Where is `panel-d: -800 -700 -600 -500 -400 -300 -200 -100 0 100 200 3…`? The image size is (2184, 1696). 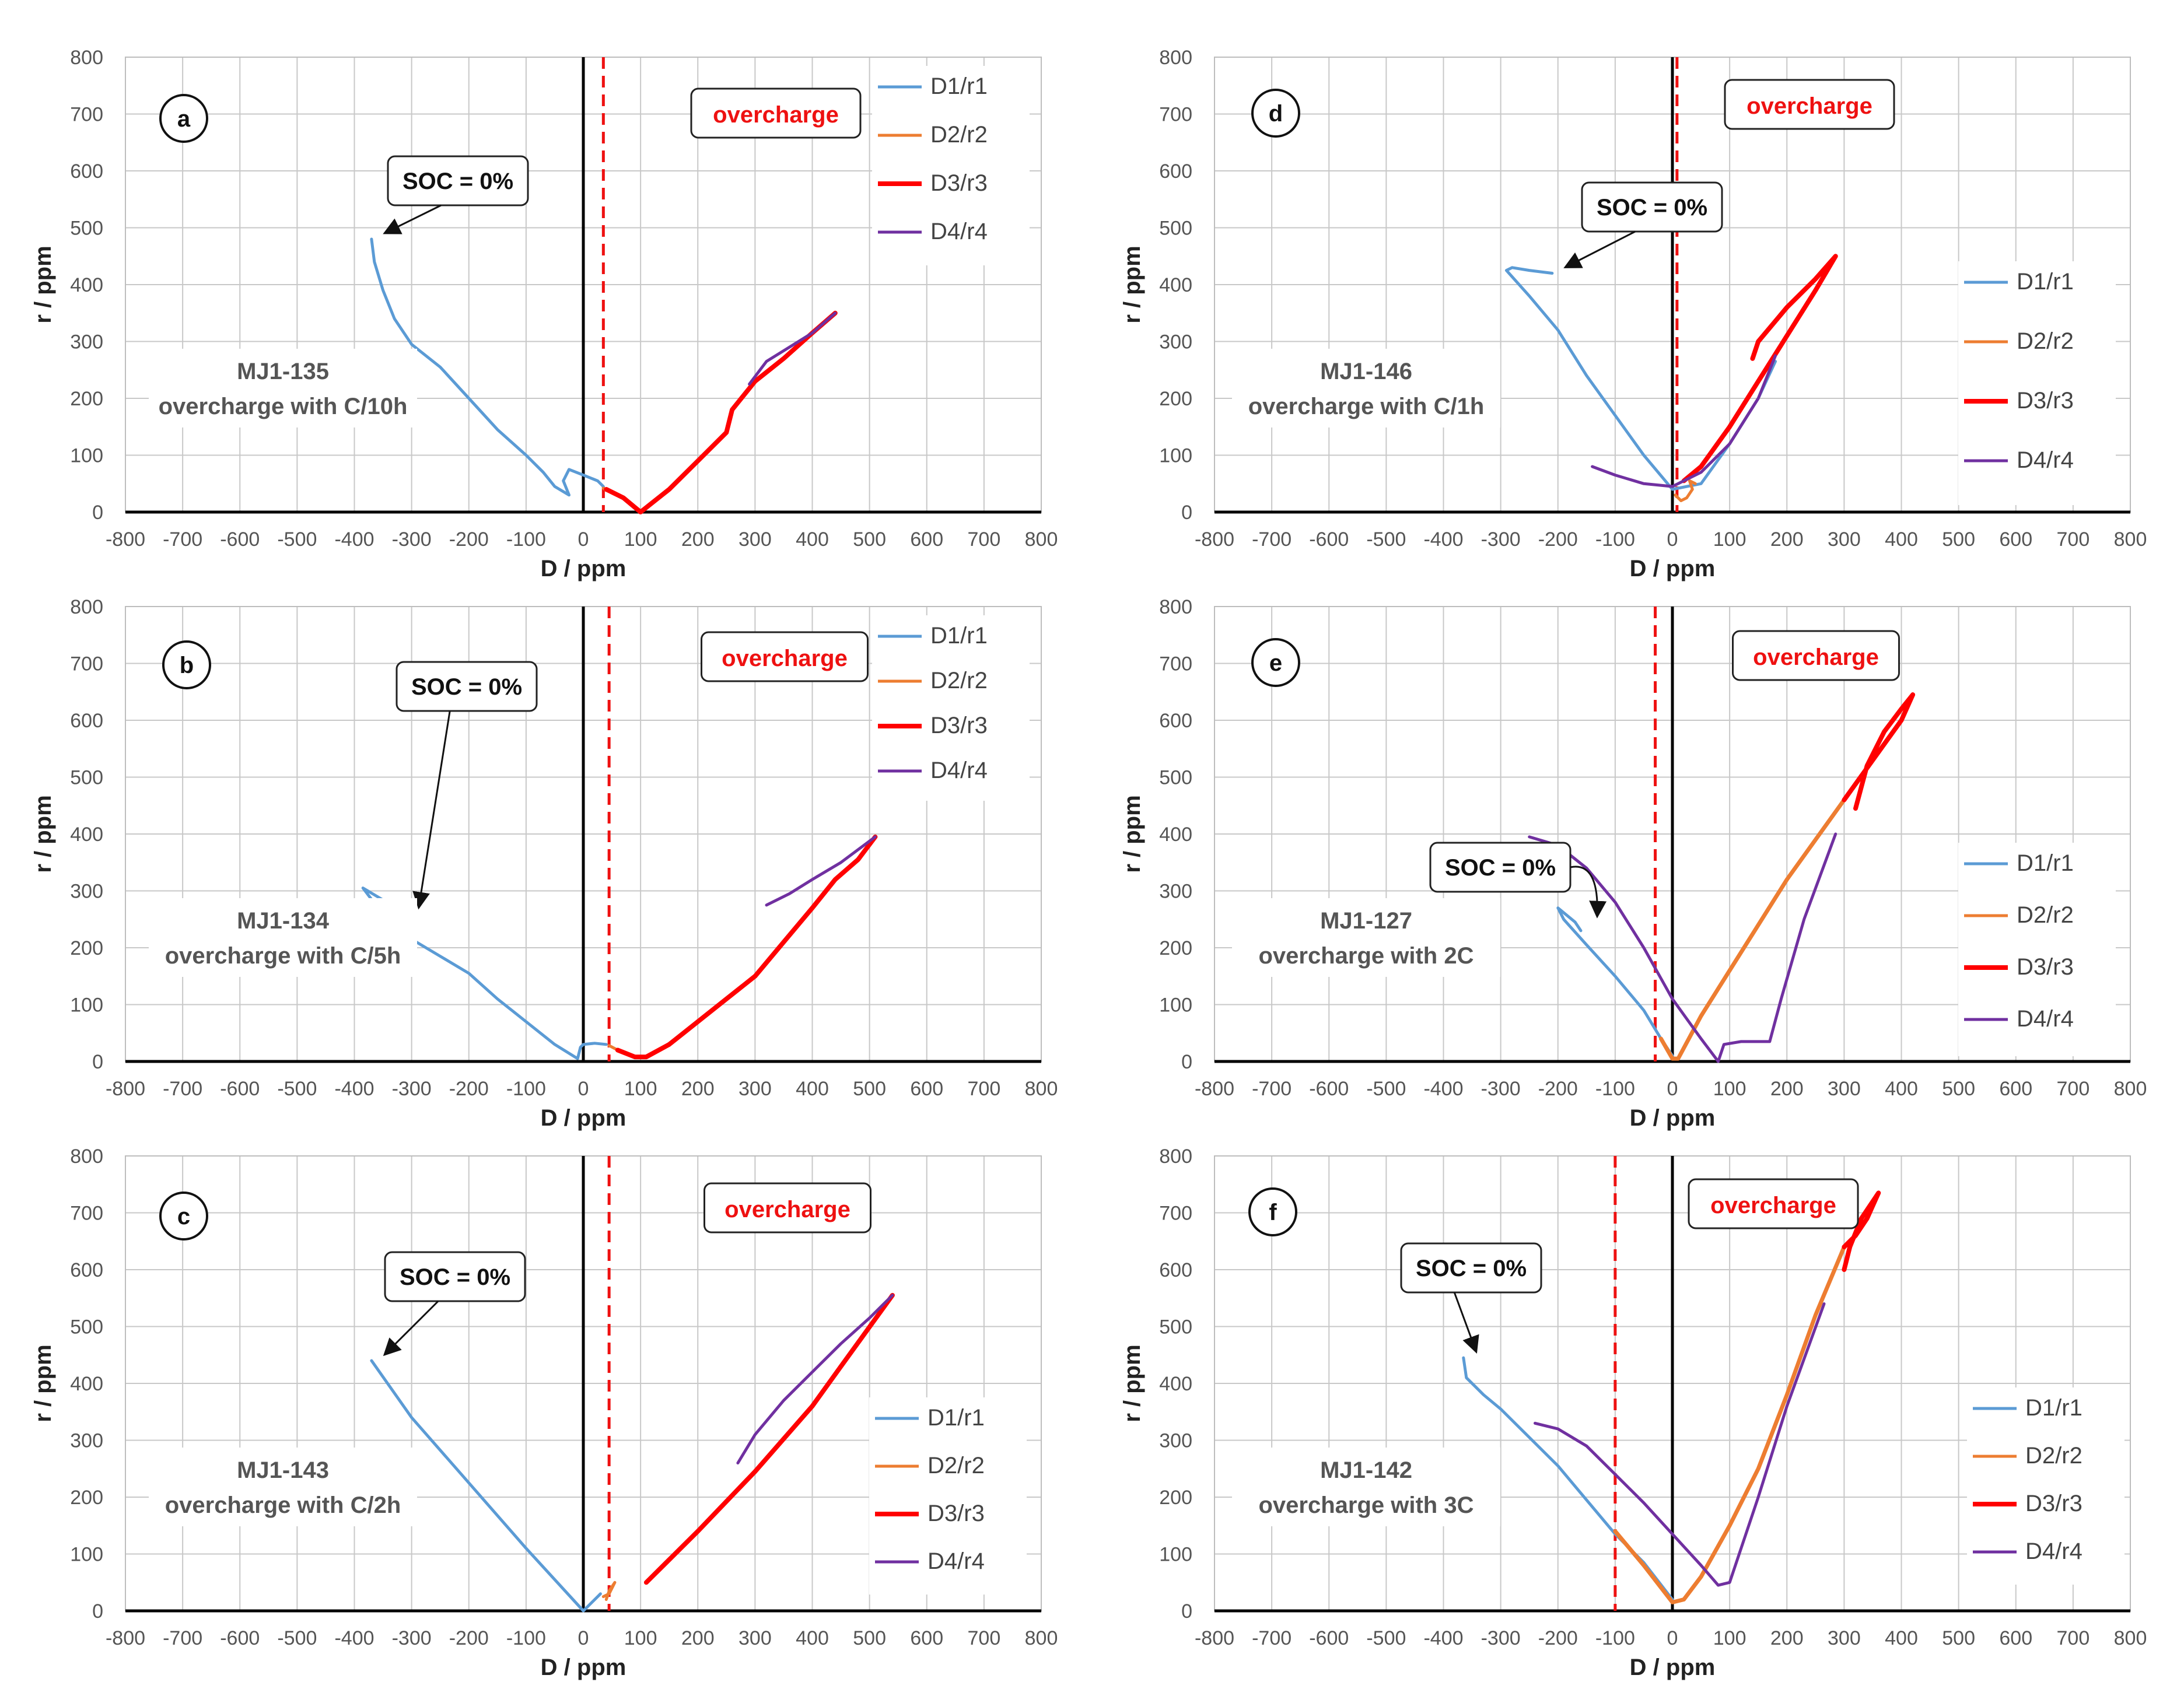
panel-d: -800 -700 -600 -500 -400 -300 -200 -100 0 100 200 3… is located at coordinates (1633, 314).